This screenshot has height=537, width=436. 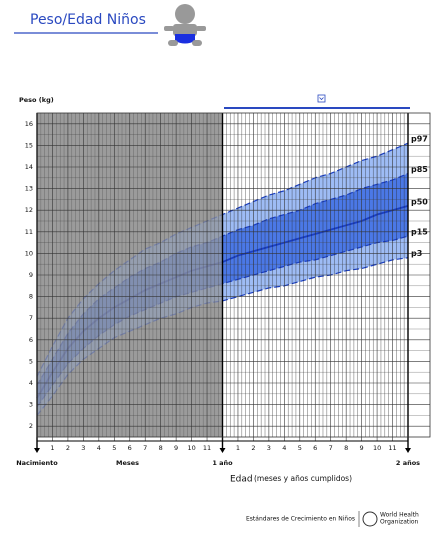 I want to click on legend-label: p50, so click(x=419, y=201).